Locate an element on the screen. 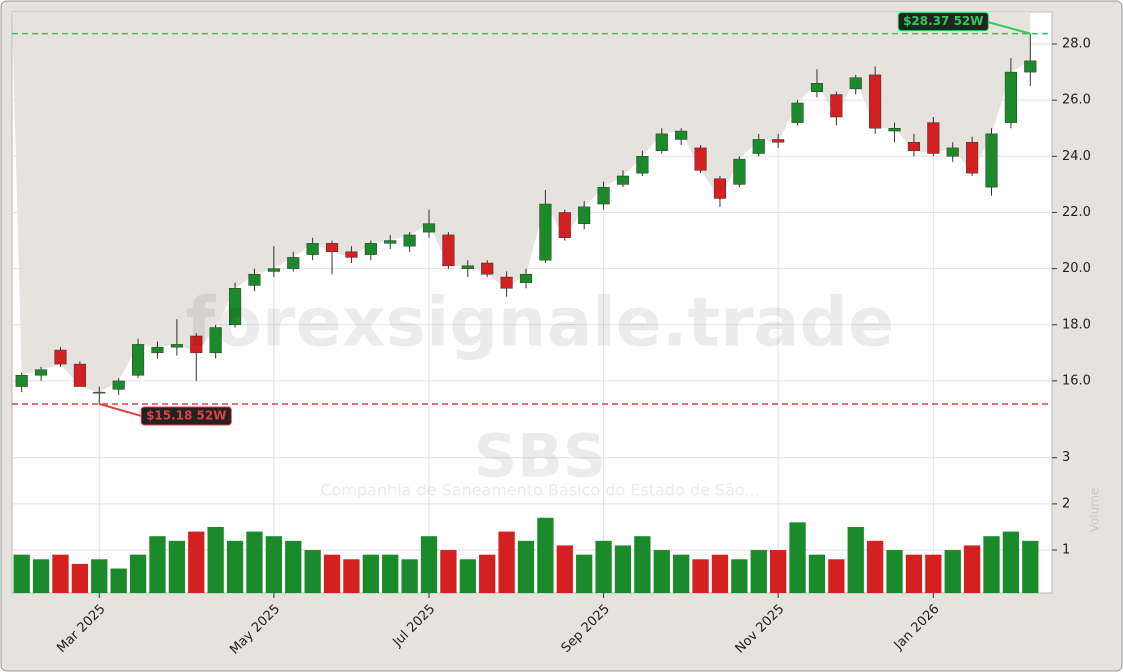  volume-axis-label: Volume is located at coordinates (1095, 510).